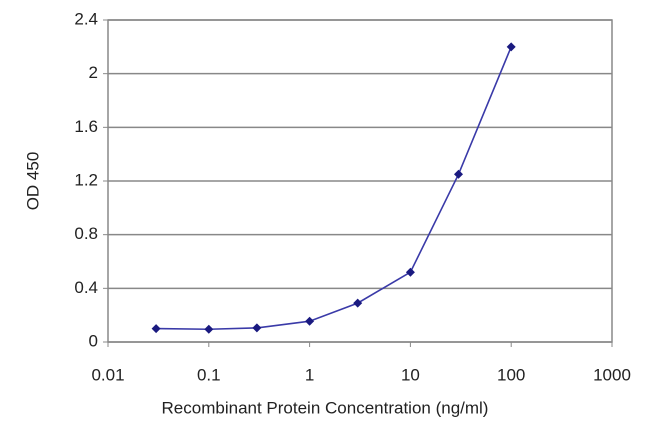  What do you see at coordinates (209, 374) in the screenshot?
I see `x-tick-label: 0.1` at bounding box center [209, 374].